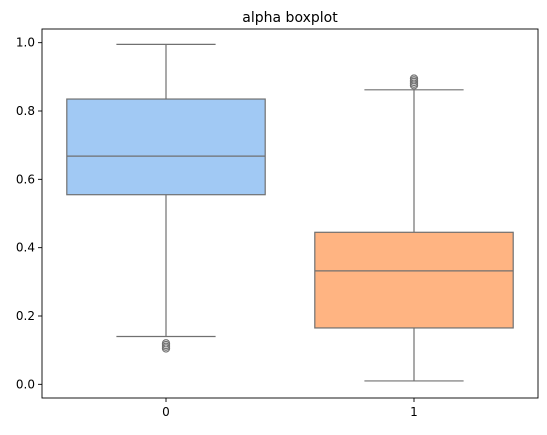 Image resolution: width=547 pixels, height=435 pixels. Describe the element at coordinates (25, 248) in the screenshot. I see `y-tick-label: 0.4` at that location.